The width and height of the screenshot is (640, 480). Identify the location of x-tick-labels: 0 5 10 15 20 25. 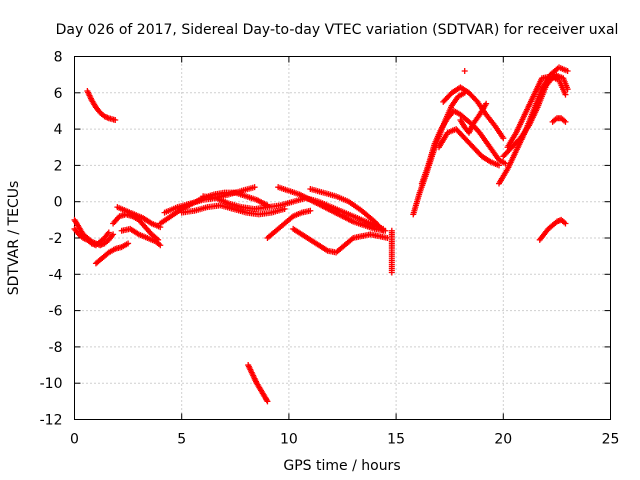
(344, 440).